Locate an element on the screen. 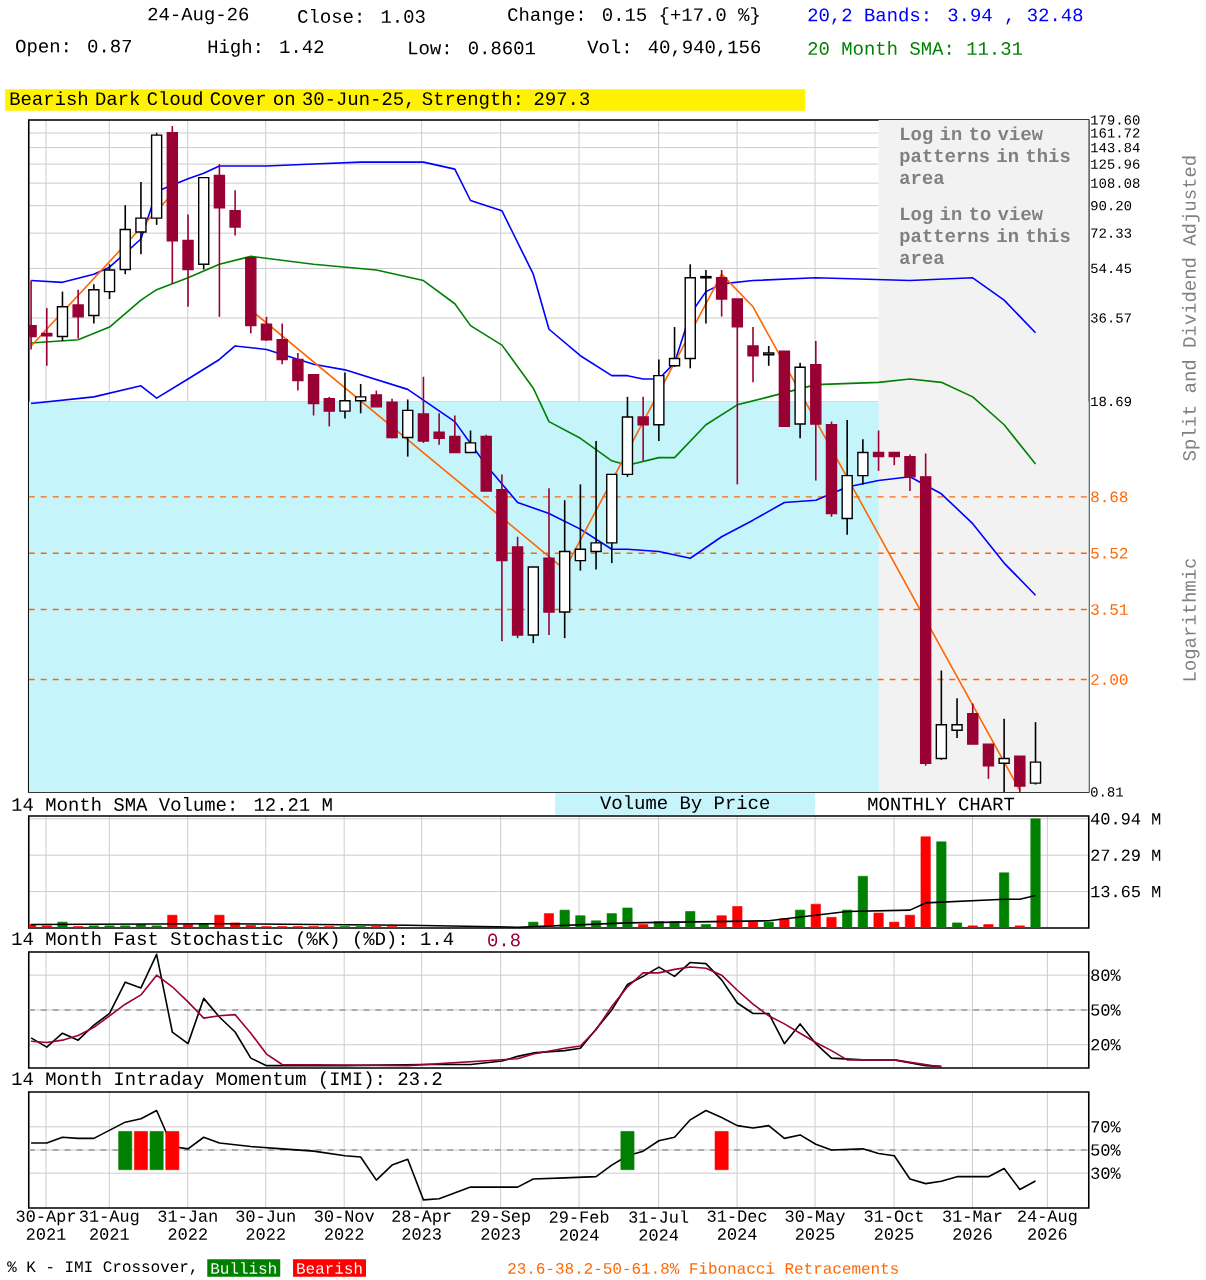 The height and width of the screenshot is (1280, 1206). line-series is located at coordinates (533, 360).